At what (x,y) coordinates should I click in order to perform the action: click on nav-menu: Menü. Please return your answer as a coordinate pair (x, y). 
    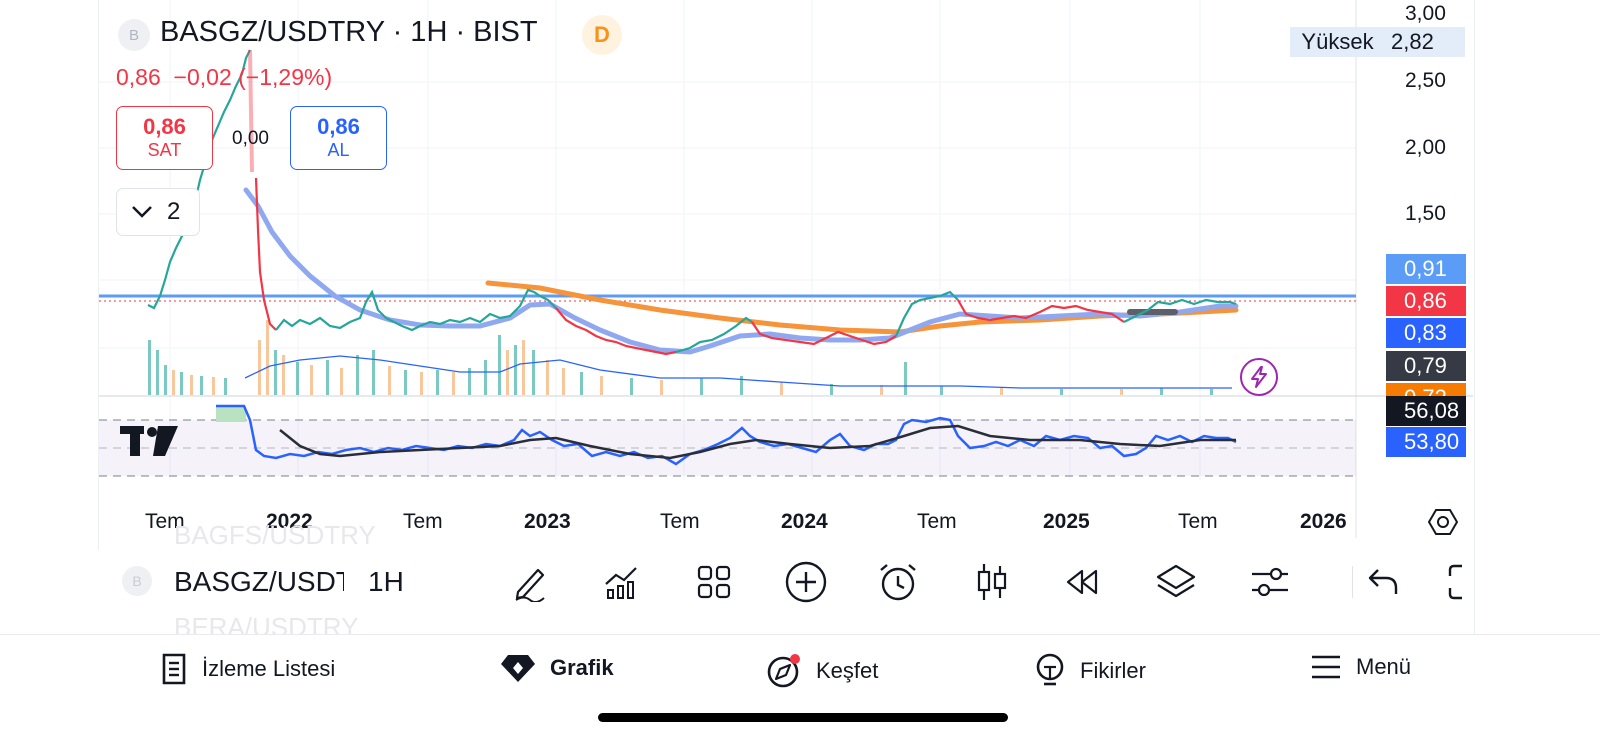
    Looking at the image, I should click on (1360, 667).